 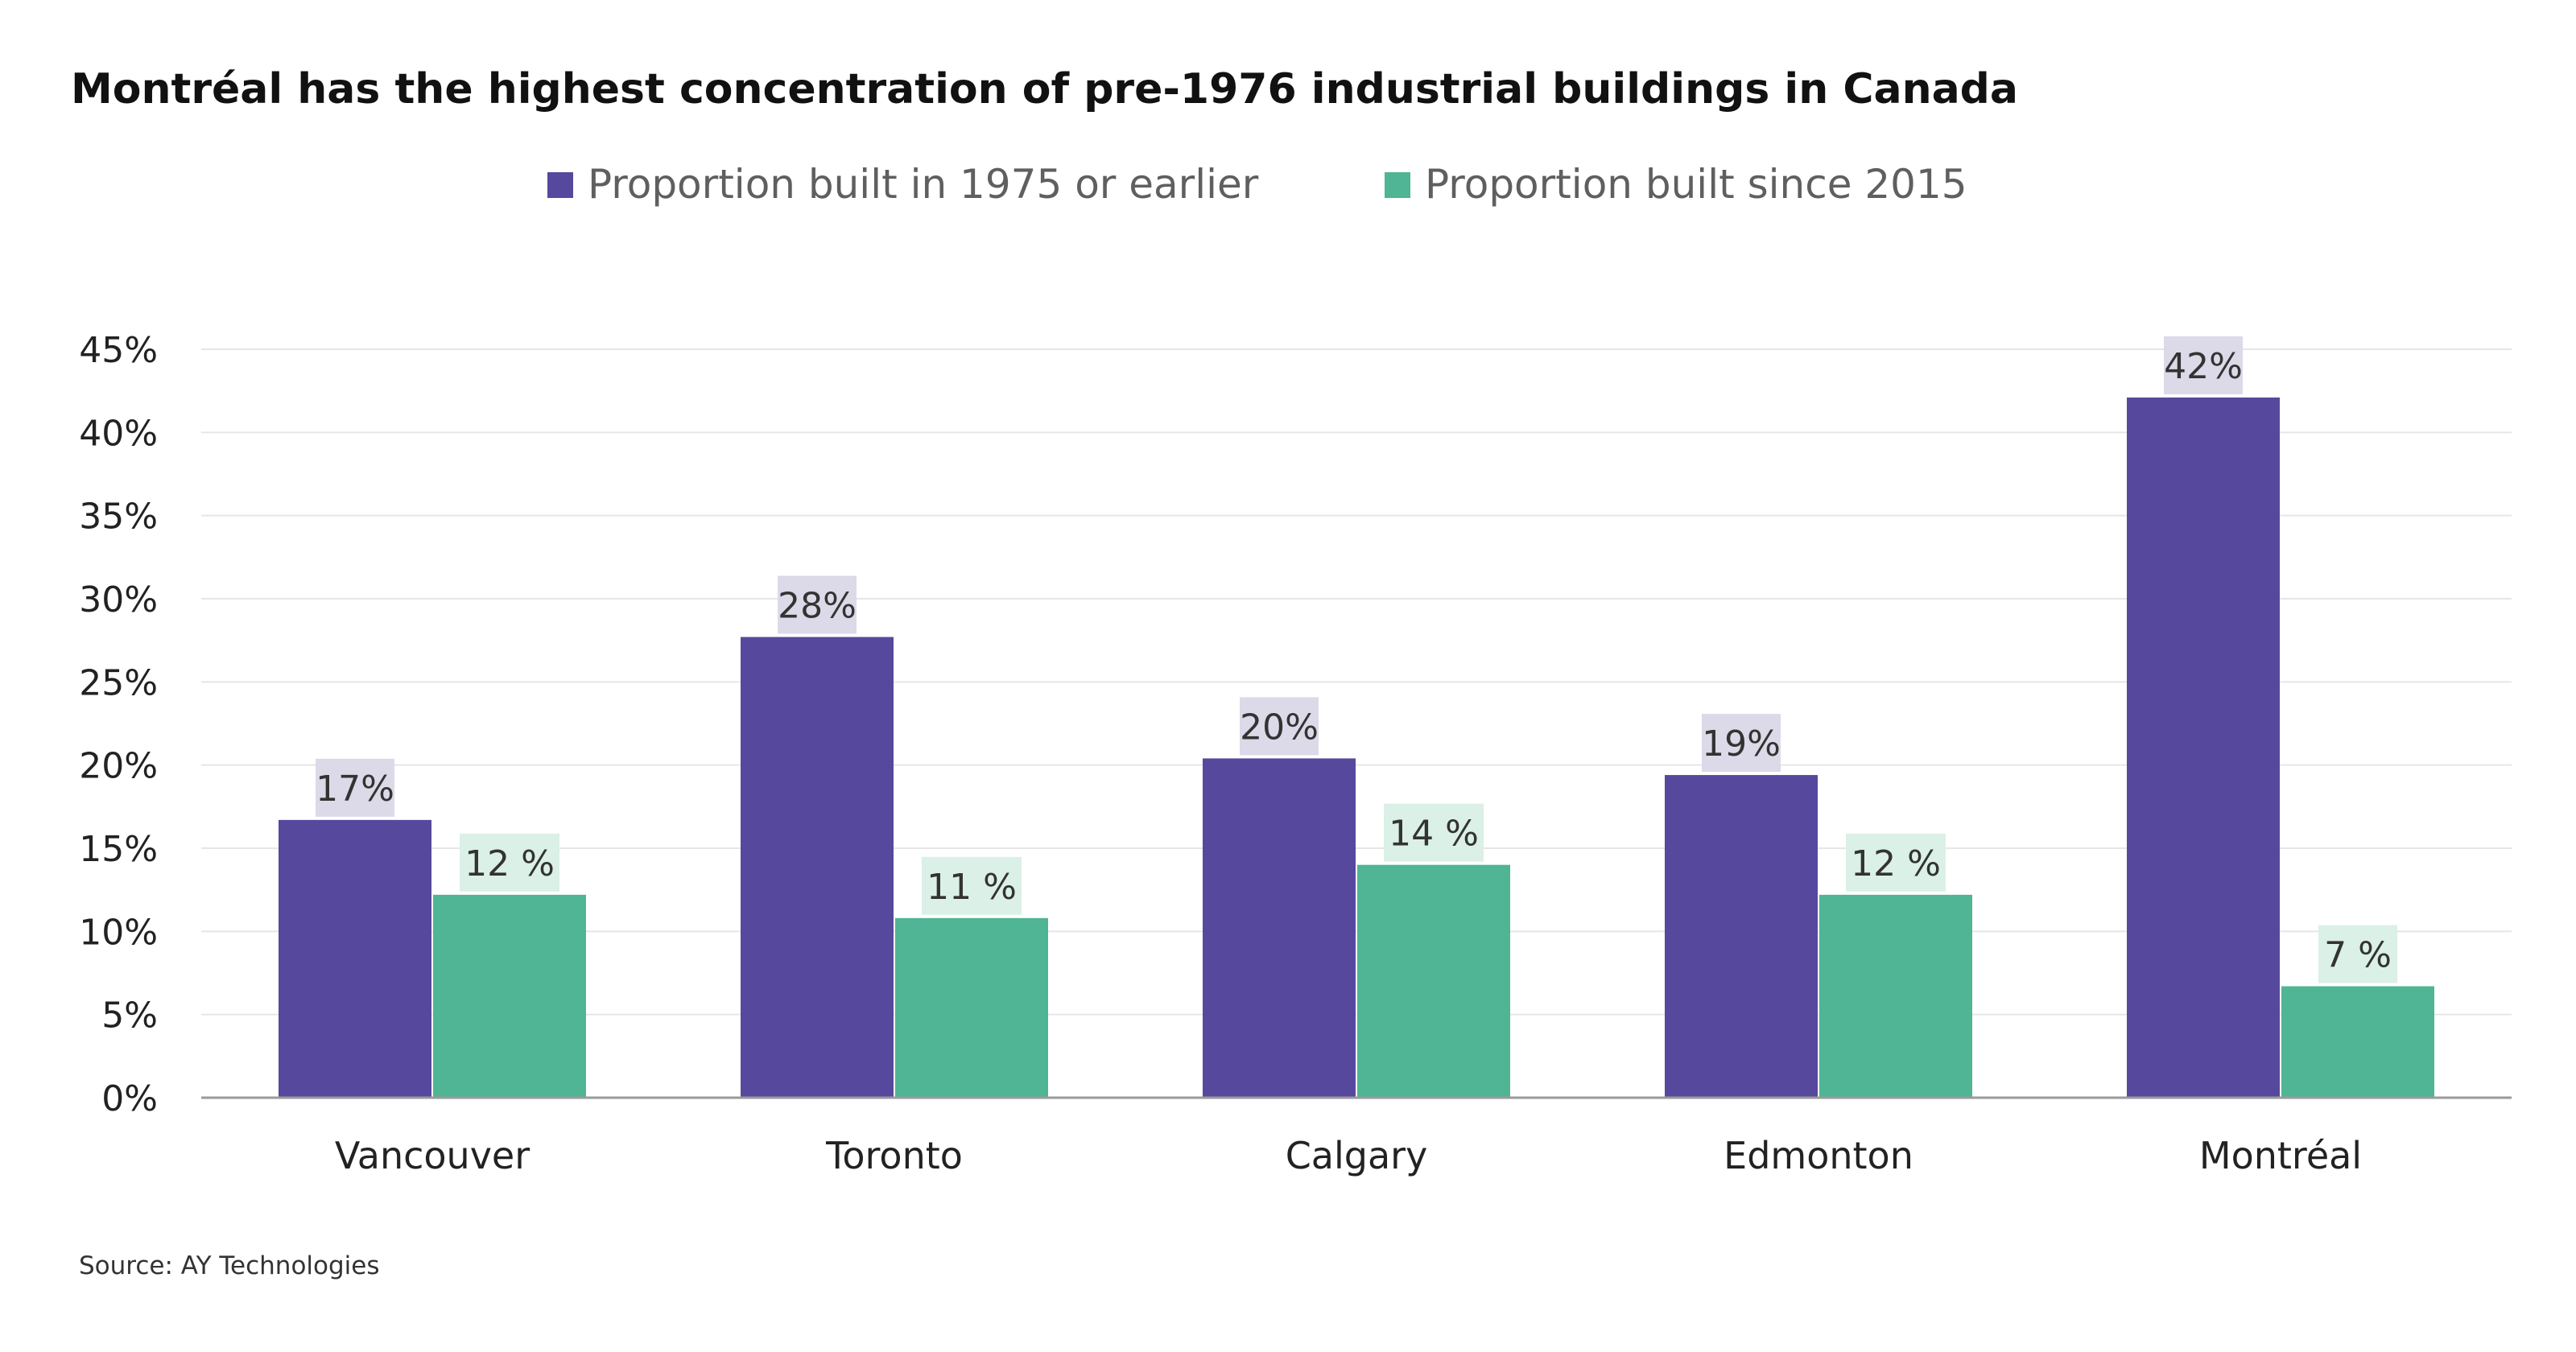 I want to click on x-category-label: Vancouver, so click(x=432, y=1155).